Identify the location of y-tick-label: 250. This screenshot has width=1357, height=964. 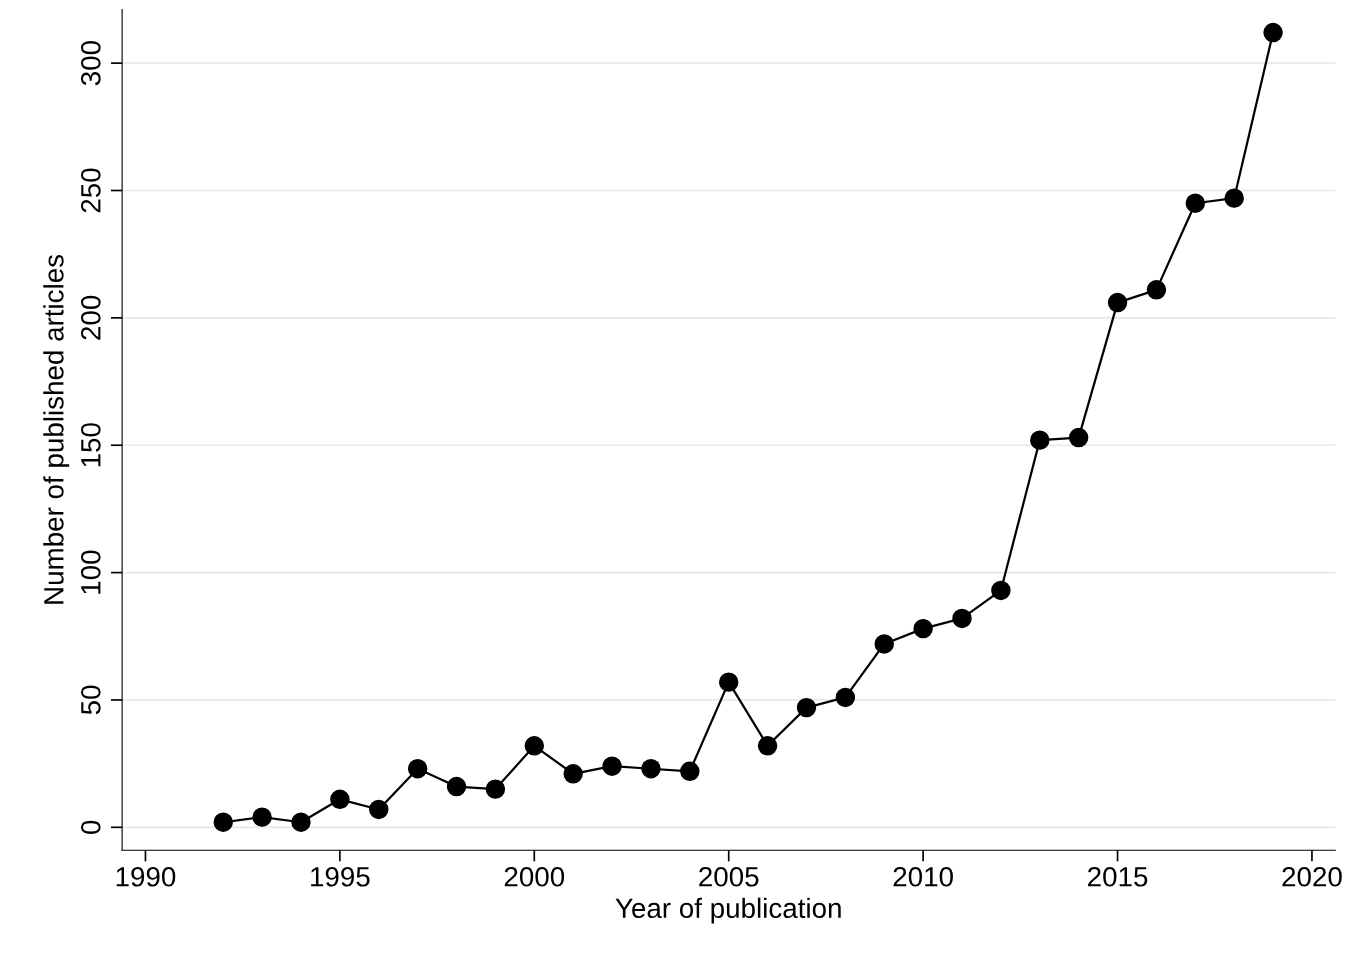
(91, 190).